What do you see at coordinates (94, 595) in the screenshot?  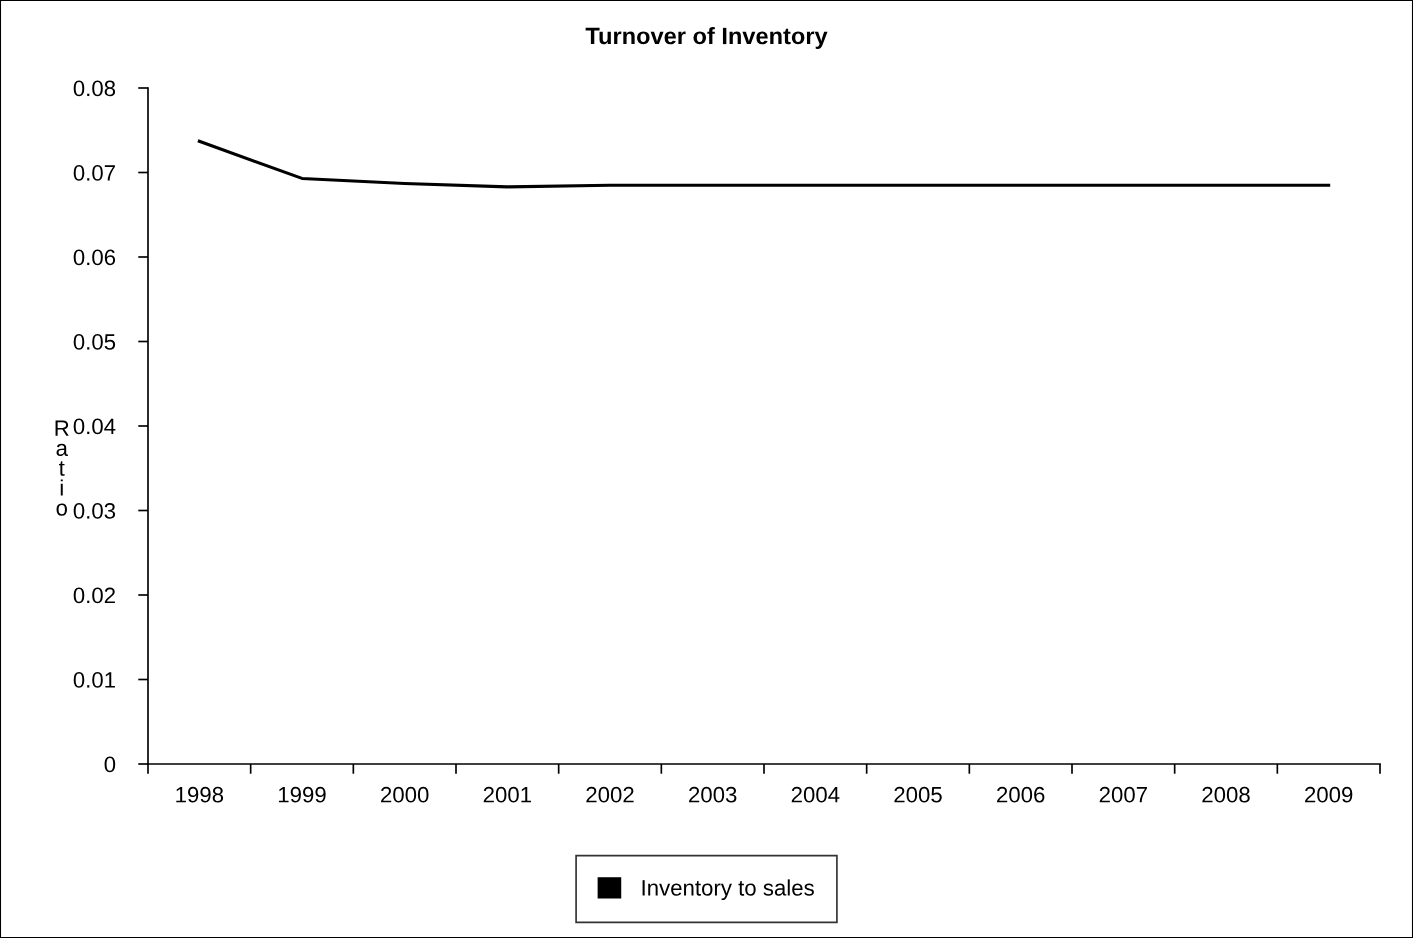 I see `y-tick-label: 0.02` at bounding box center [94, 595].